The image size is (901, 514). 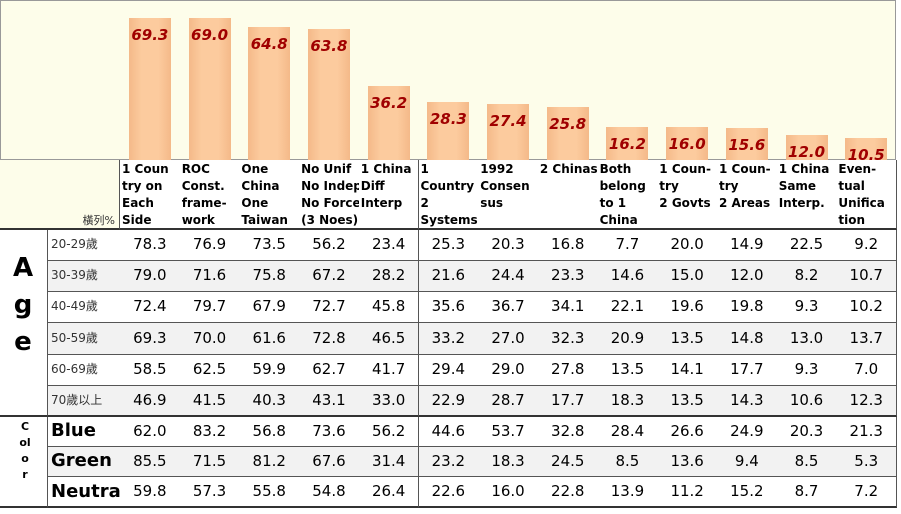 I want to click on cell: 19.8, so click(x=747, y=307).